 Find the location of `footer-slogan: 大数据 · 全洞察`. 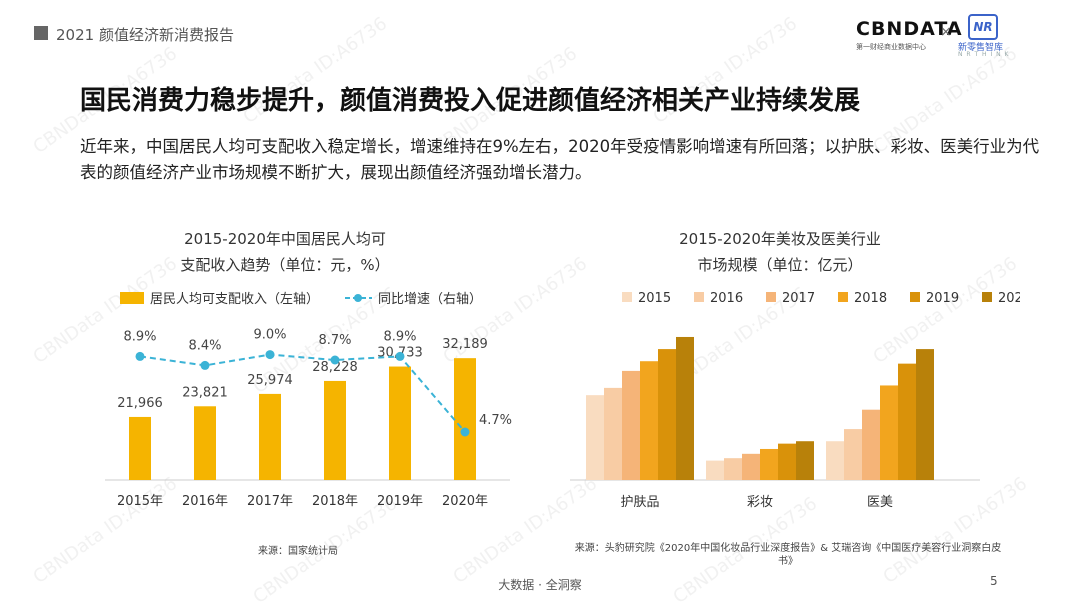

footer-slogan: 大数据 · 全洞察 is located at coordinates (540, 585).